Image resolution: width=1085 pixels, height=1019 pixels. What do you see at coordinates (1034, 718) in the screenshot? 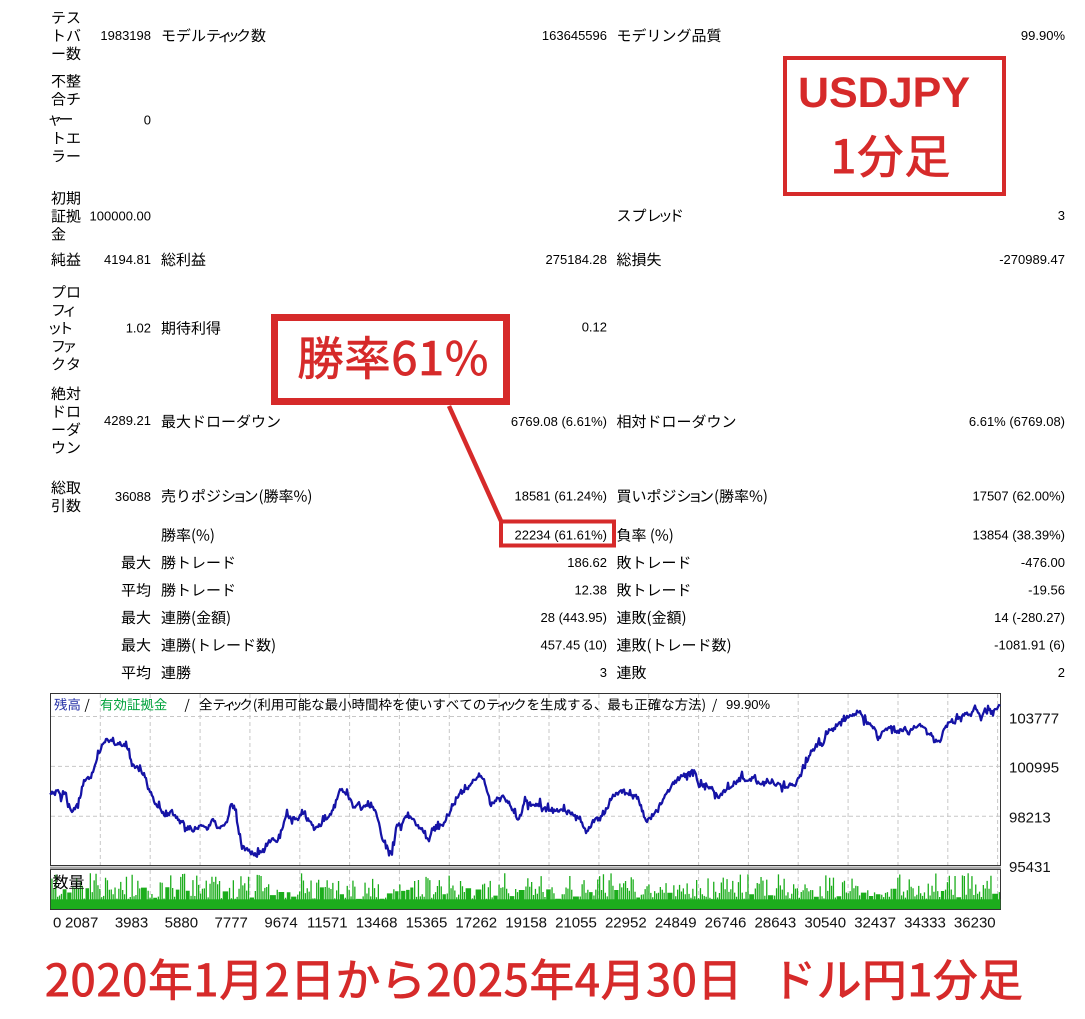
I see `svg-text: 103777` at bounding box center [1034, 718].